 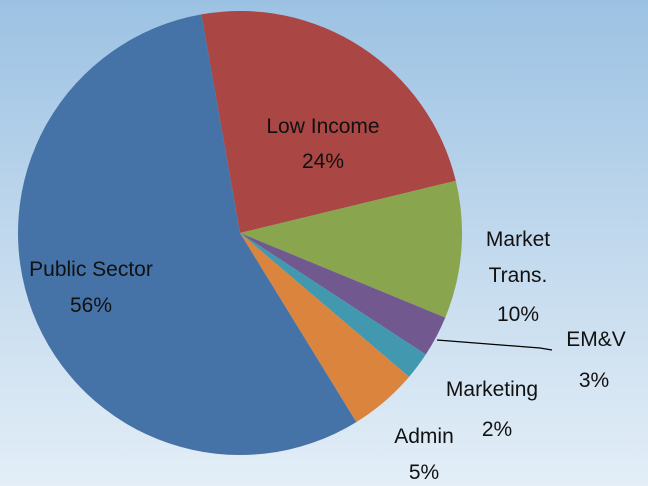 I want to click on slice-value-label: 10%, so click(x=518, y=314).